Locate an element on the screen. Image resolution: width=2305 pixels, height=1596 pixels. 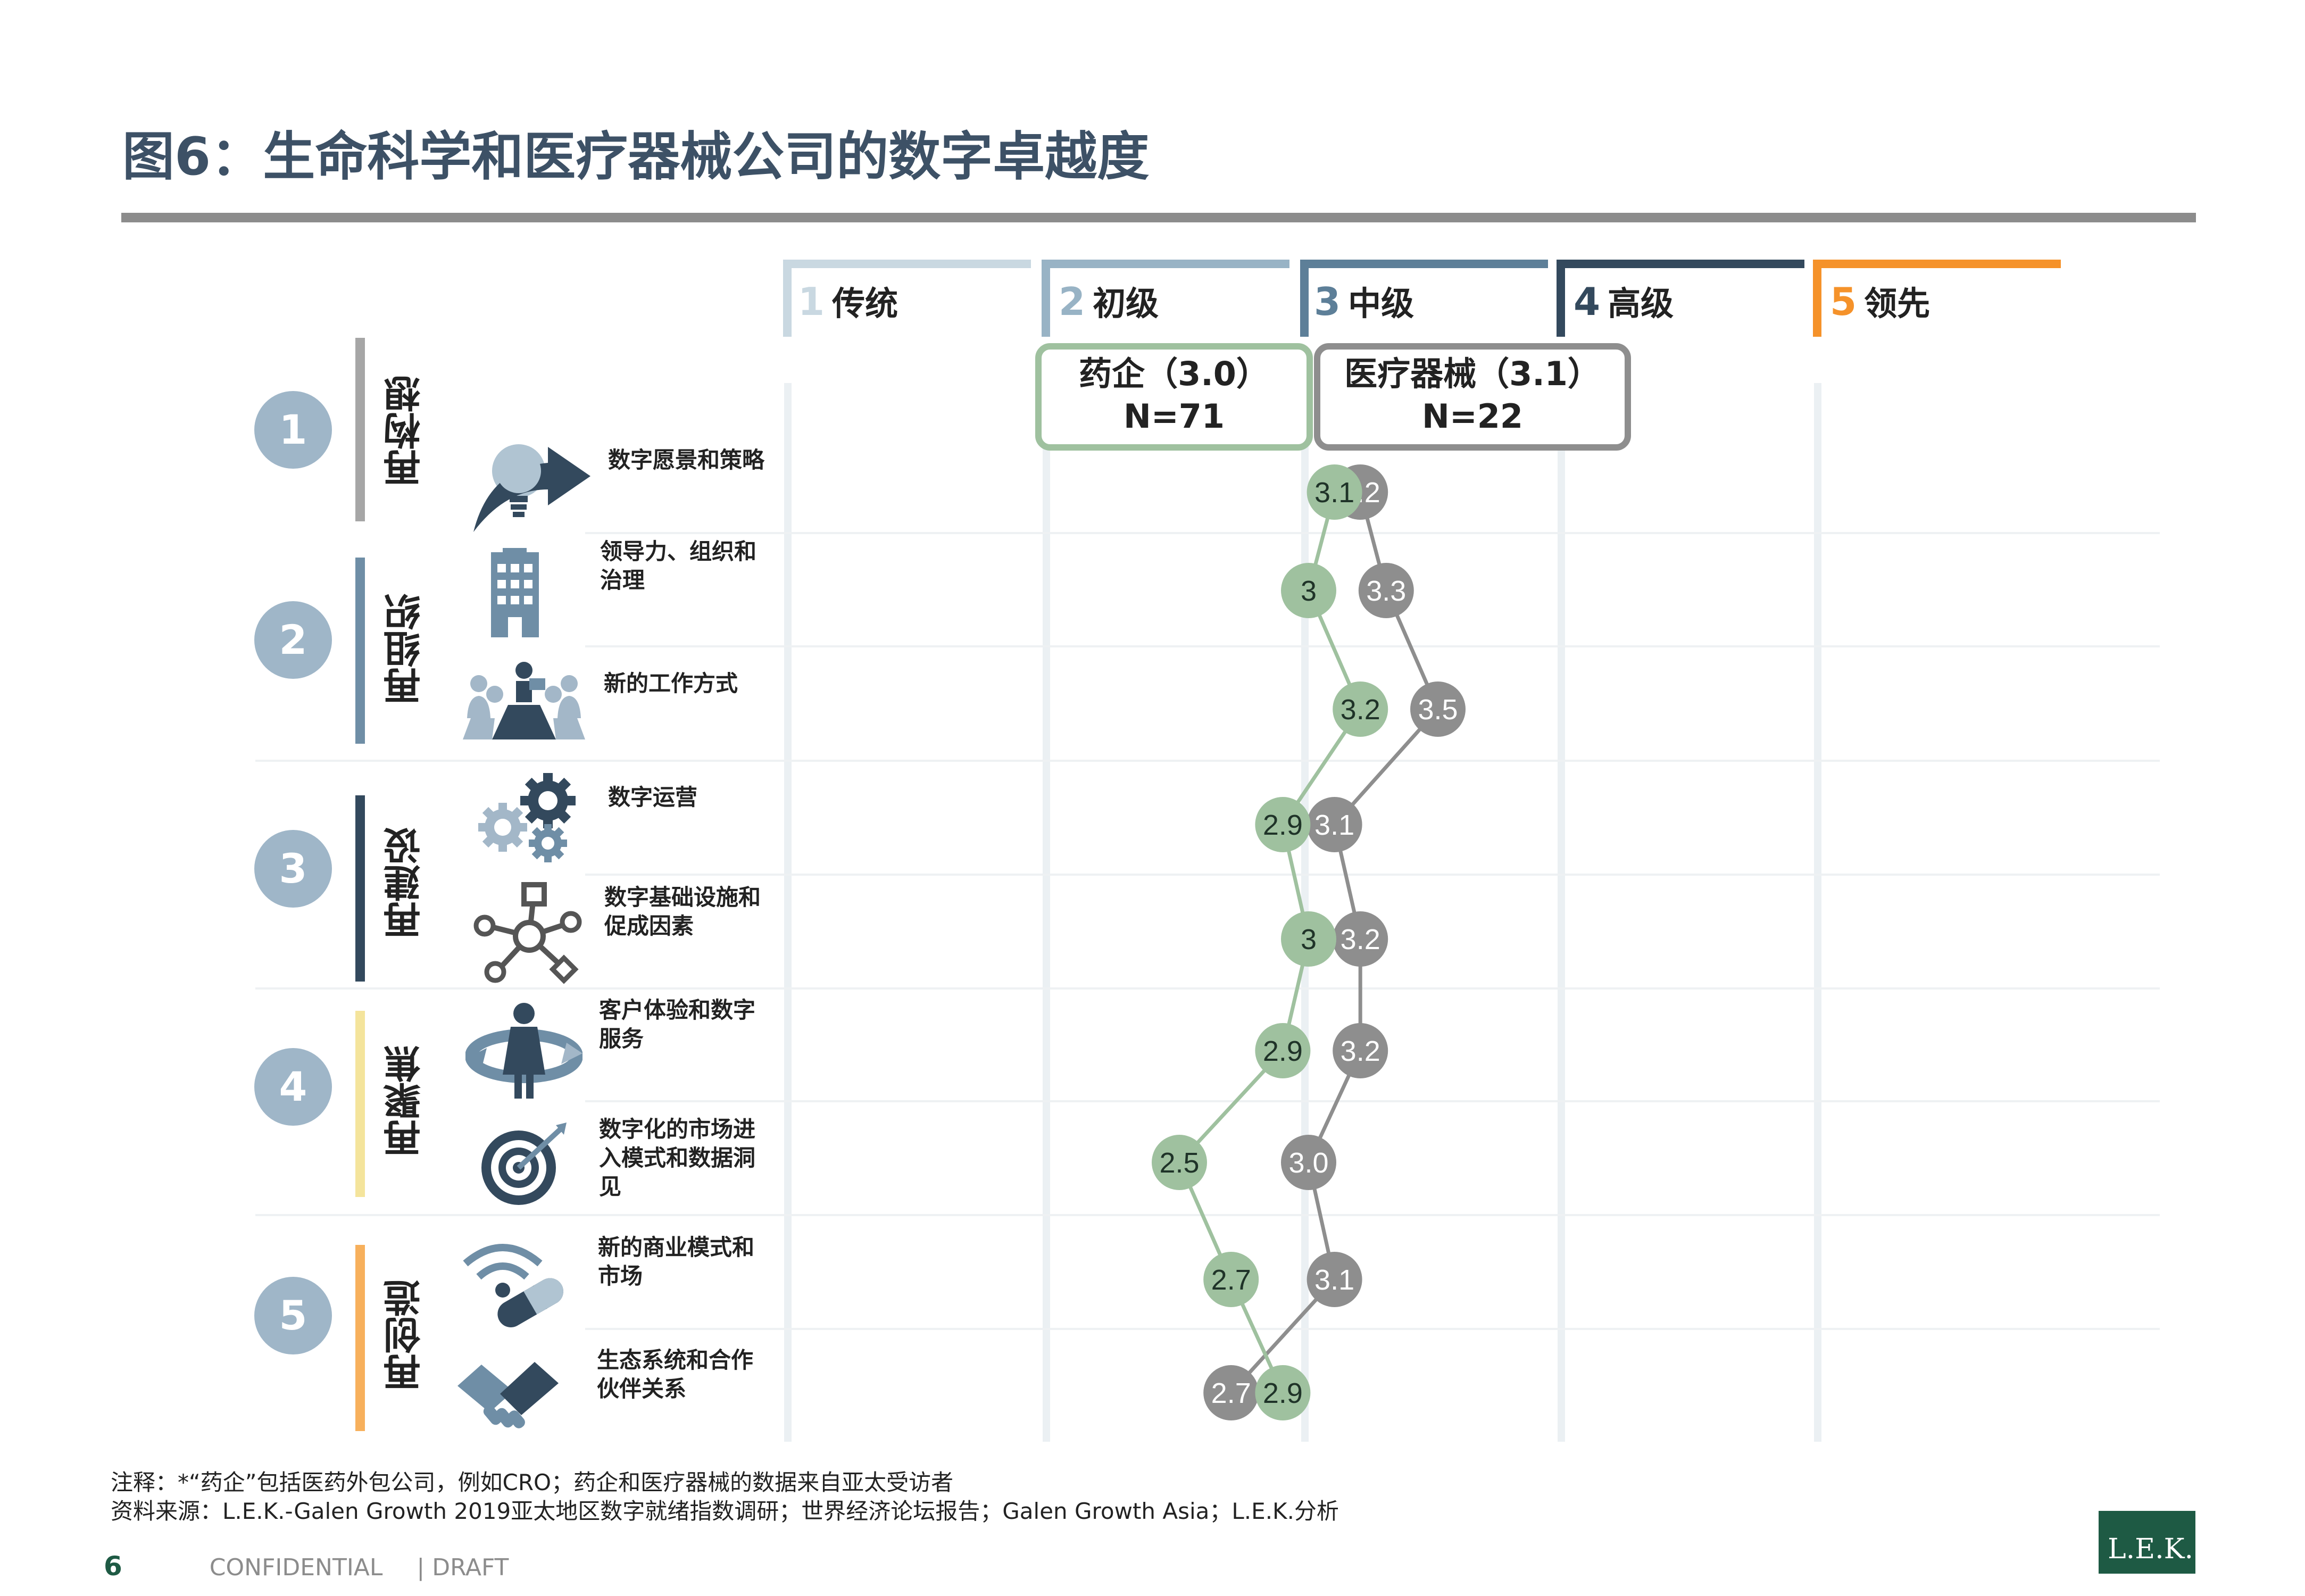
legend-pharma: 药企（3.0） N=71 is located at coordinates (1174, 397).